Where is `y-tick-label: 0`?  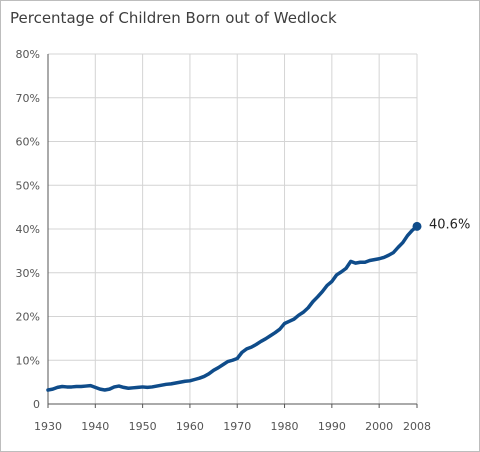
y-tick-label: 0 is located at coordinates (36, 404).